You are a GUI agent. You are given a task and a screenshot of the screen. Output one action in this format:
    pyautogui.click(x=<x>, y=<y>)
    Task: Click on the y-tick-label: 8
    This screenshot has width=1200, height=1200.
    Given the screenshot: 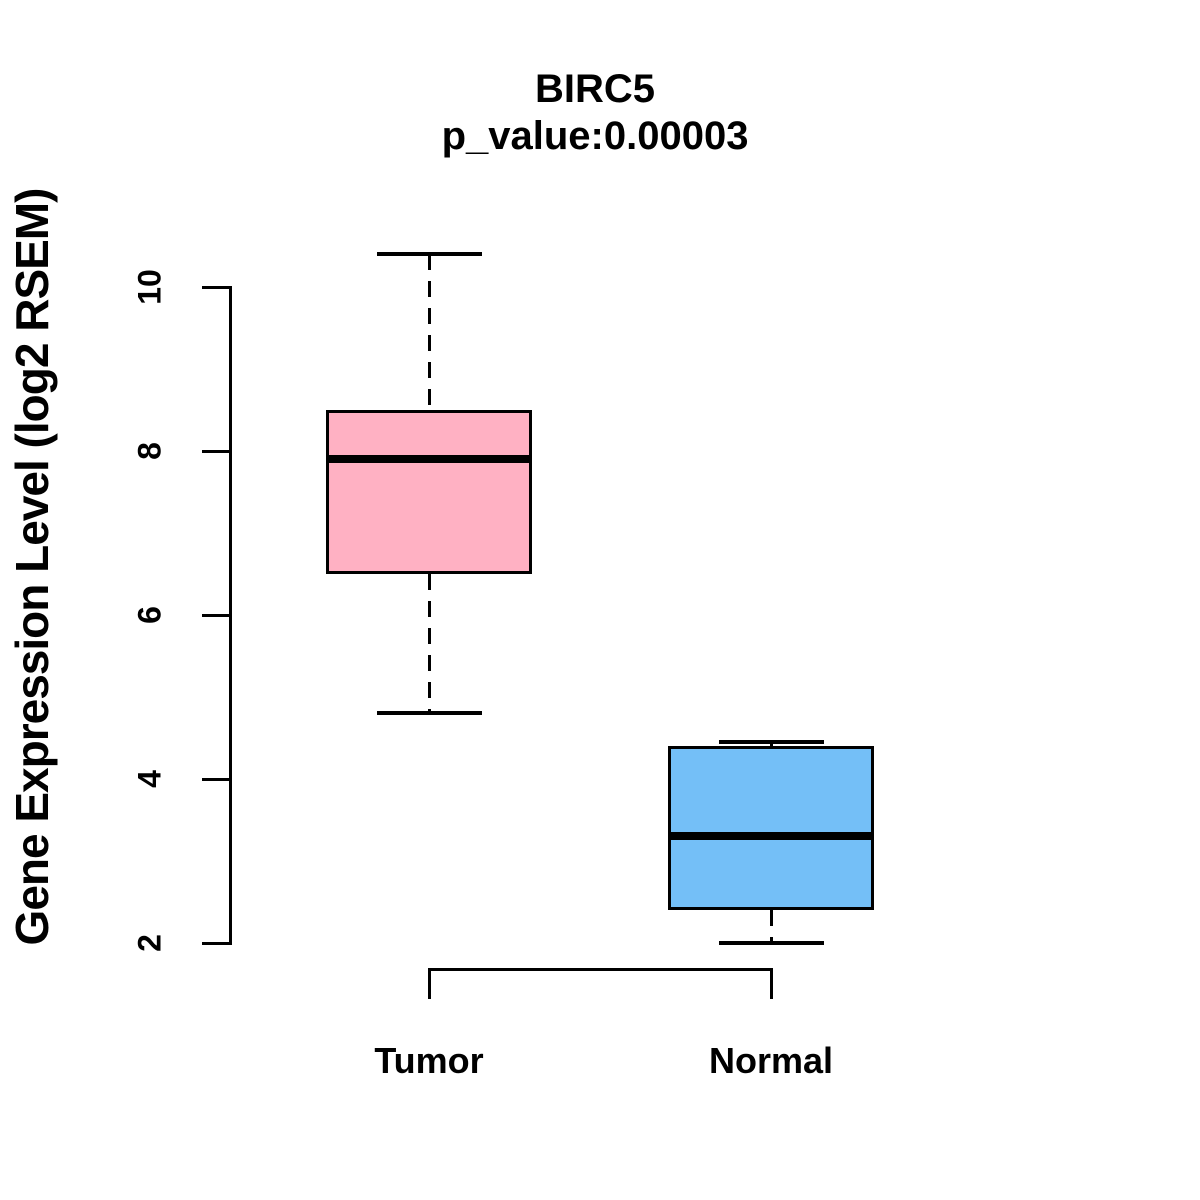 What is the action you would take?
    pyautogui.click(x=149, y=451)
    